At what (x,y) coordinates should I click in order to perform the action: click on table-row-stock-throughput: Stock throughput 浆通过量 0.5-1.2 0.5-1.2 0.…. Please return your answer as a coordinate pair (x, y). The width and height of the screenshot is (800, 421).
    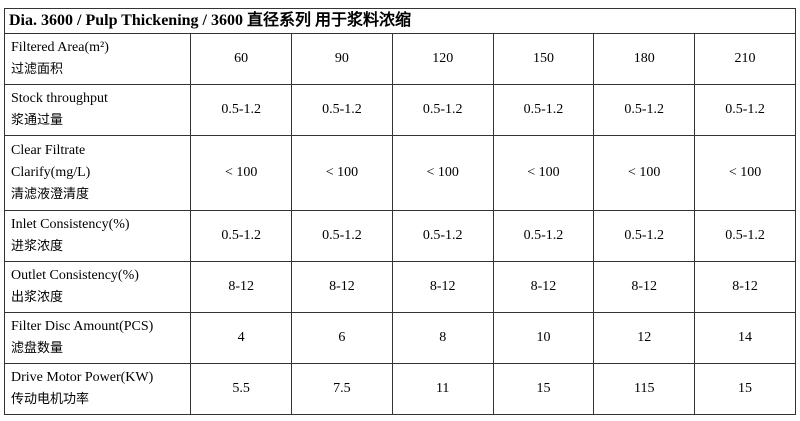
    Looking at the image, I should click on (399, 110).